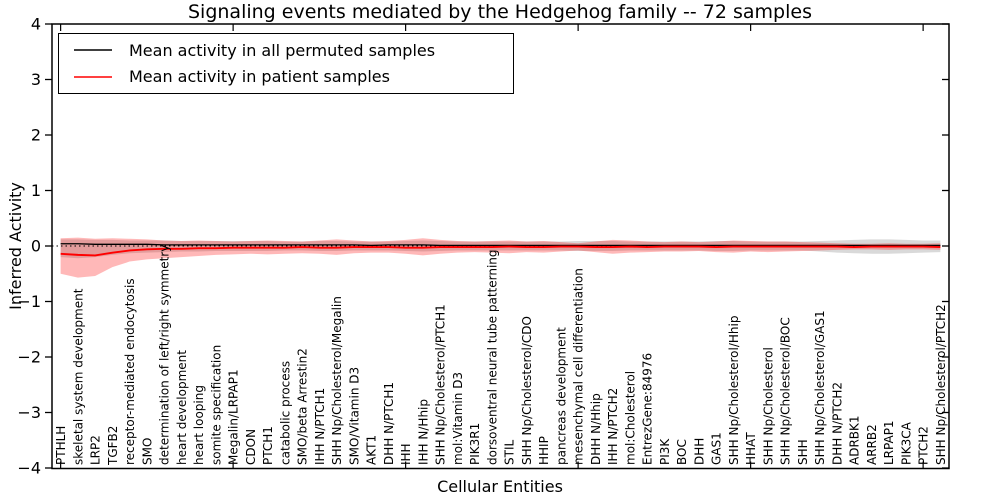  Describe the element at coordinates (630, 418) in the screenshot. I see `category-label: mol:Cholesterol` at that location.